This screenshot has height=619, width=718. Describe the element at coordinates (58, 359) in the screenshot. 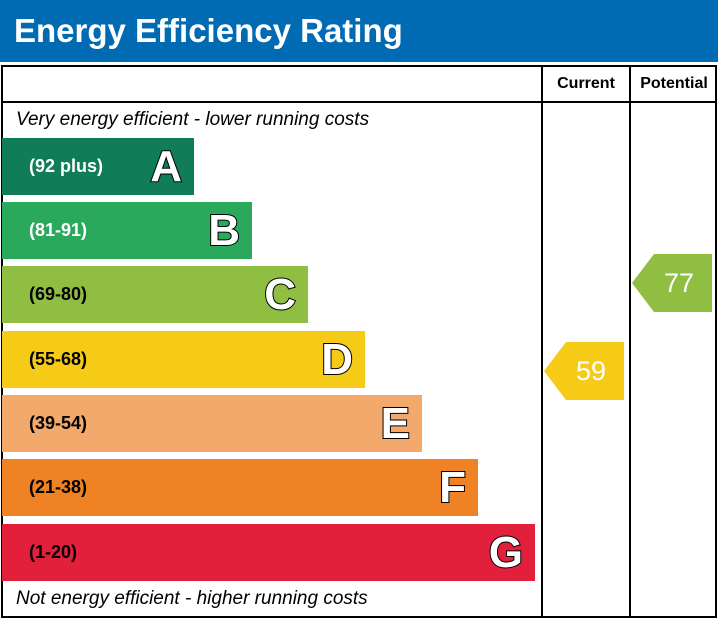

I see `band-range: (55-68)` at that location.